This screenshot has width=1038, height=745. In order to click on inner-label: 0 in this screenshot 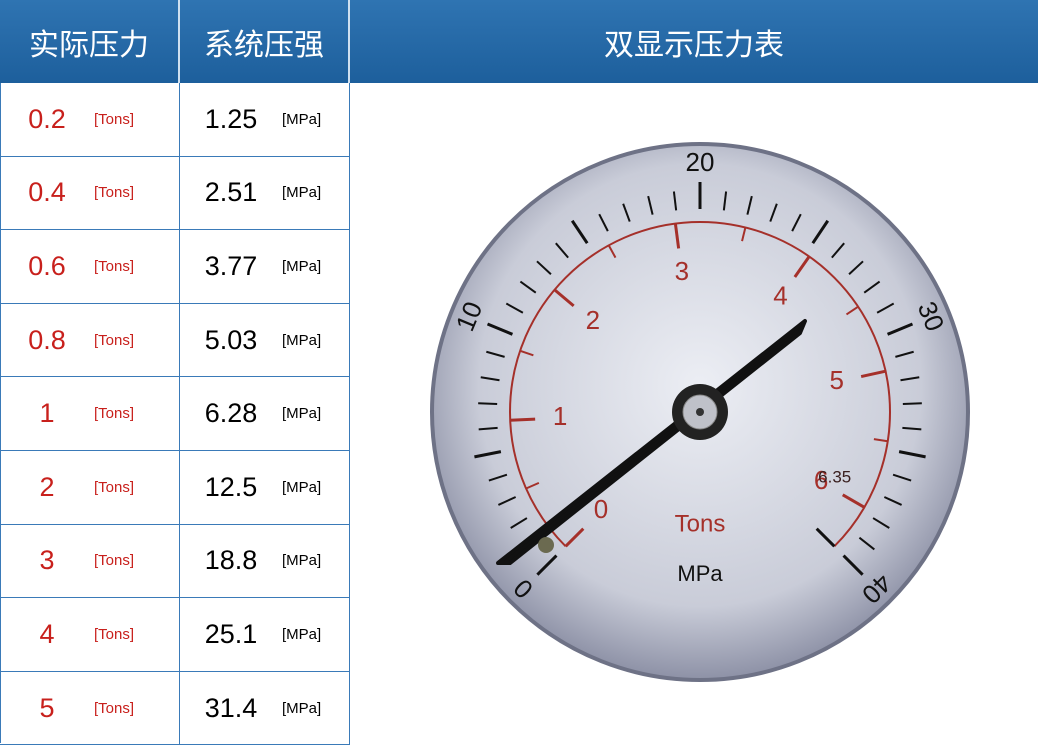, I will do `click(601, 509)`.